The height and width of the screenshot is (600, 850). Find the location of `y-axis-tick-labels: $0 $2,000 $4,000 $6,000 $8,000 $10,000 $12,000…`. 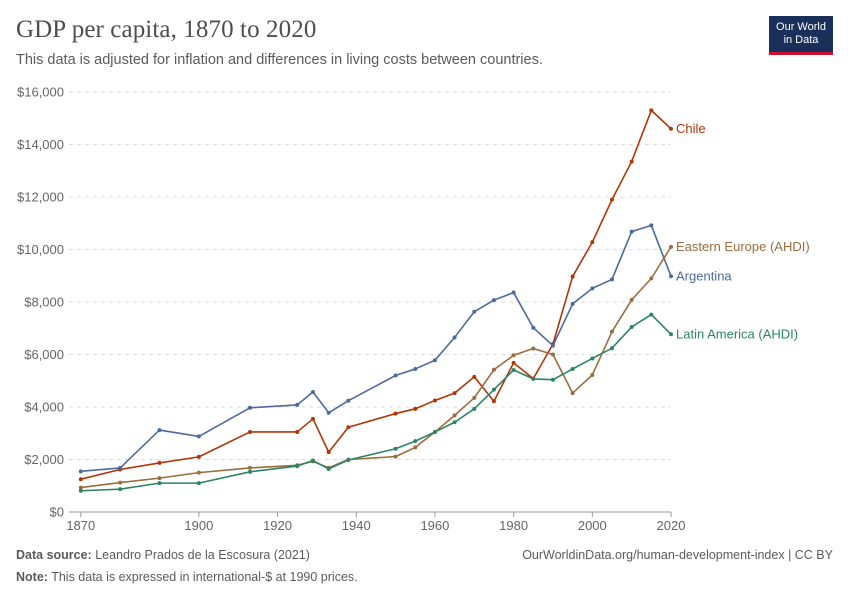

y-axis-tick-labels: $0 $2,000 $4,000 $6,000 $8,000 $10,000 $12,000… is located at coordinates (40, 302).